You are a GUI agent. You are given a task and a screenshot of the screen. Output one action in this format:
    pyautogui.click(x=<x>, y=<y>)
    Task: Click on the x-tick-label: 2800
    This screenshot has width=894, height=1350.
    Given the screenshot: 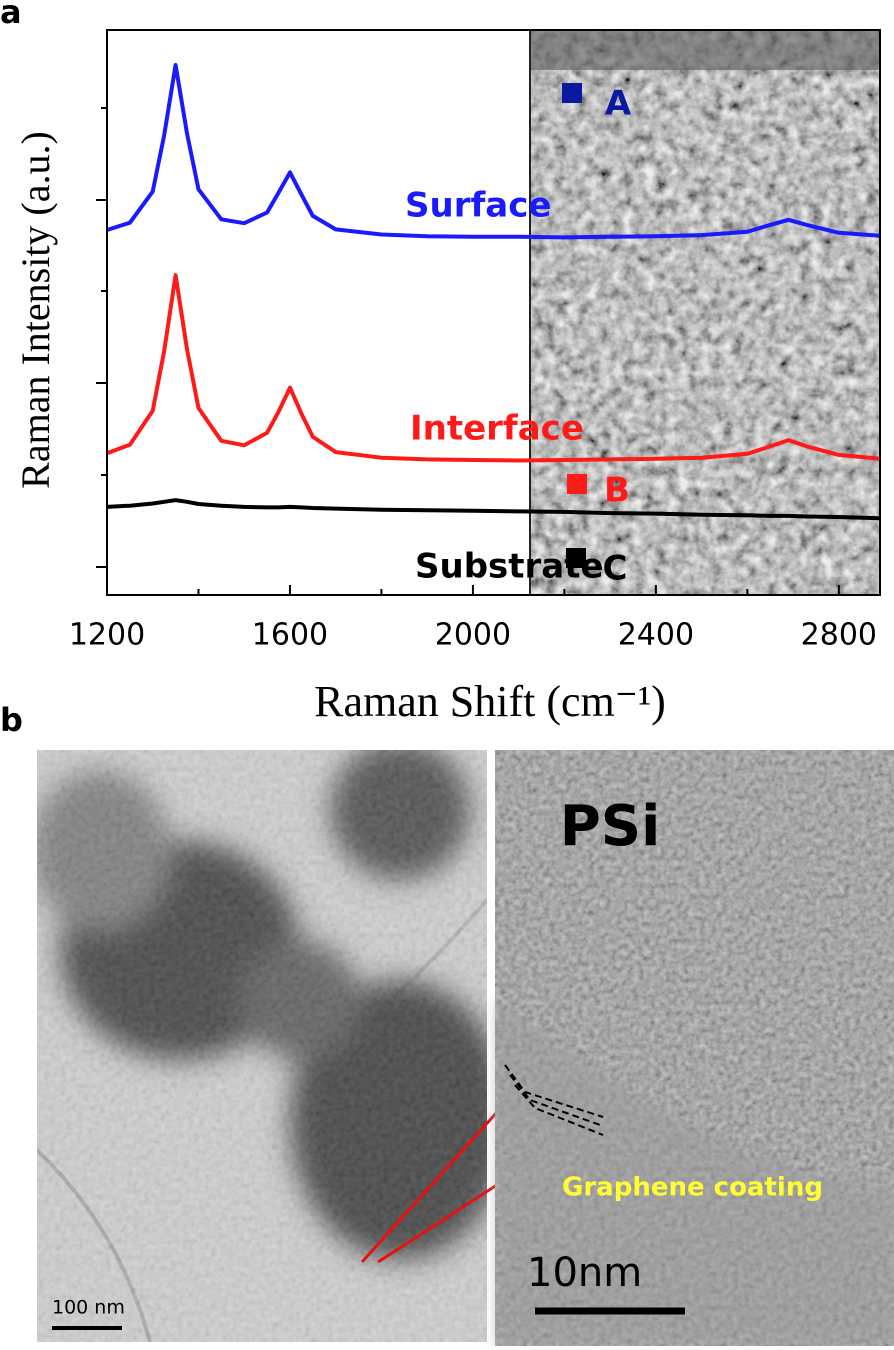 What is the action you would take?
    pyautogui.click(x=839, y=635)
    